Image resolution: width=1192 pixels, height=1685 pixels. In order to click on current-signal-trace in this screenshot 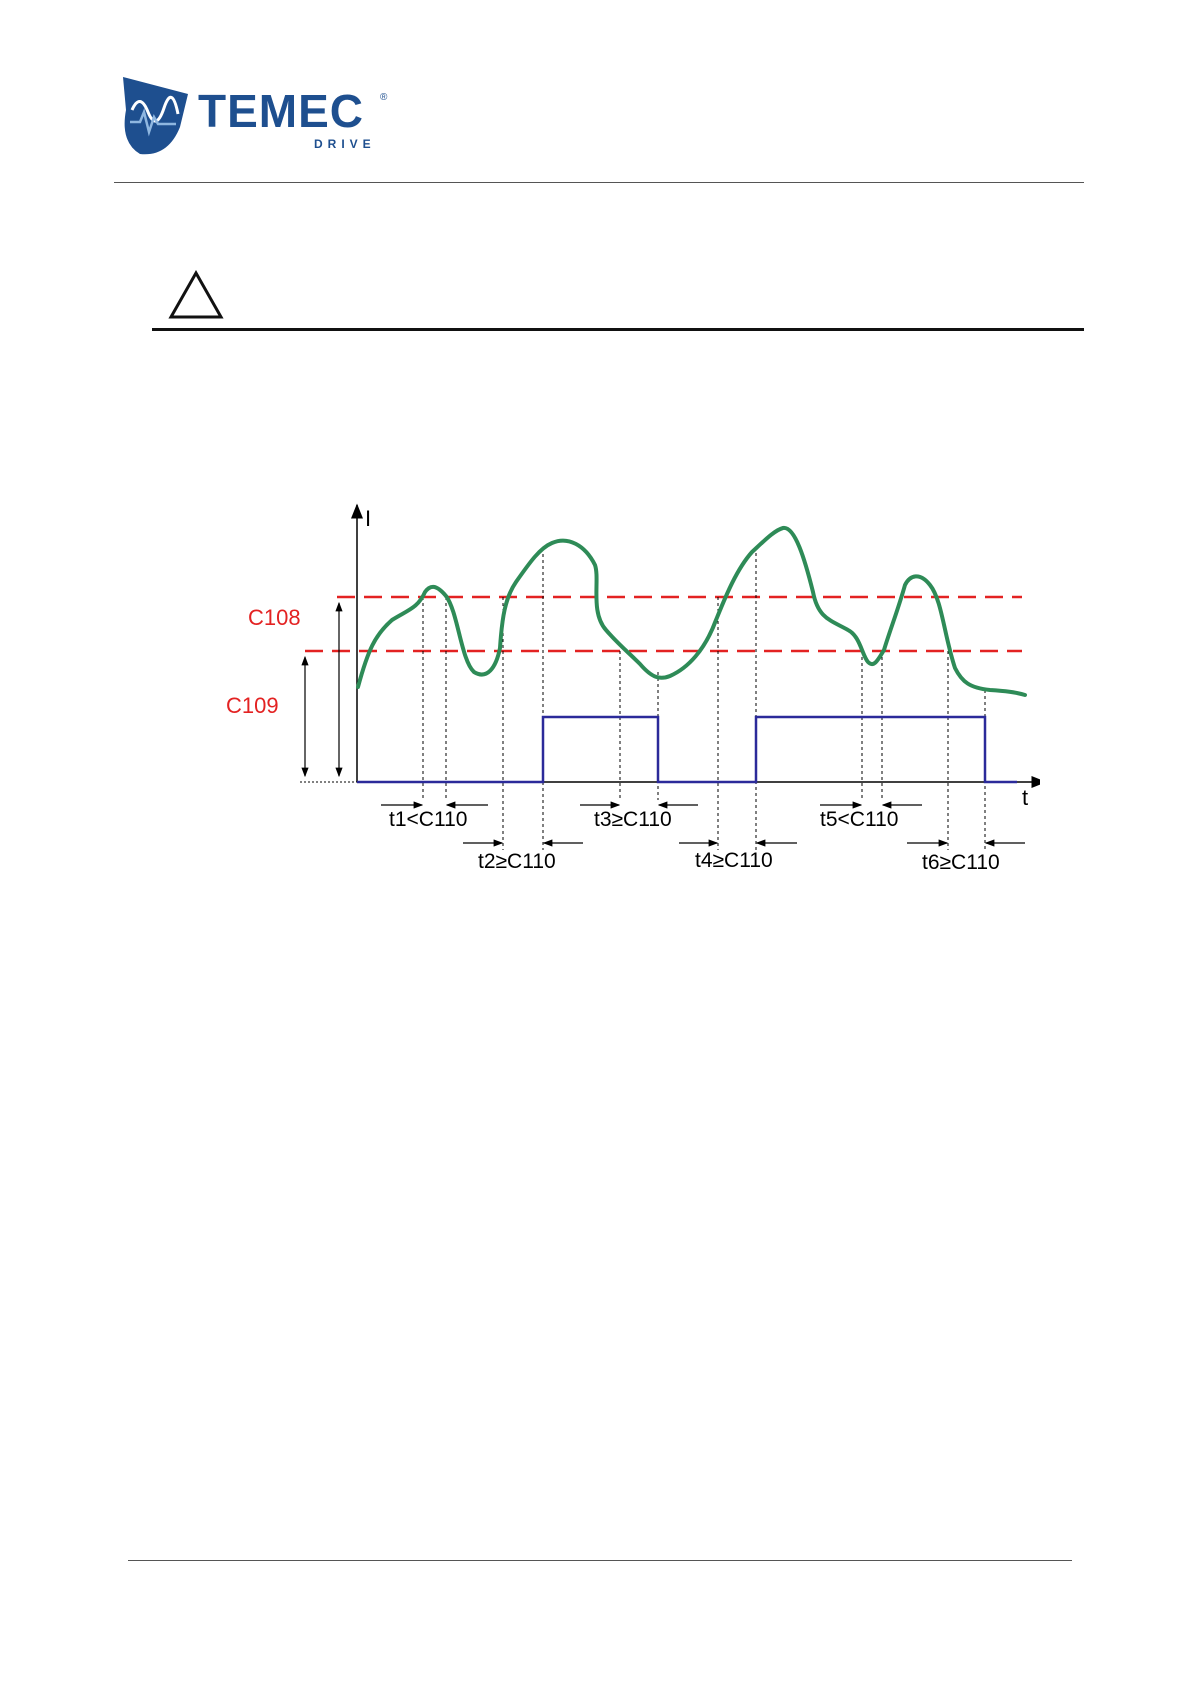, I will do `click(691, 611)`.